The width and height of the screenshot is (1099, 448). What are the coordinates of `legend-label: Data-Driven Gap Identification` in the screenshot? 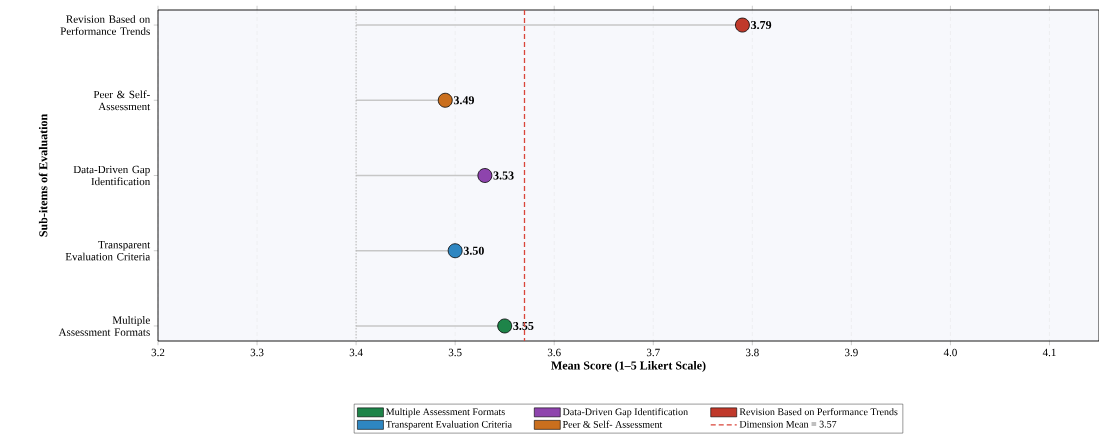 It's located at (625, 413).